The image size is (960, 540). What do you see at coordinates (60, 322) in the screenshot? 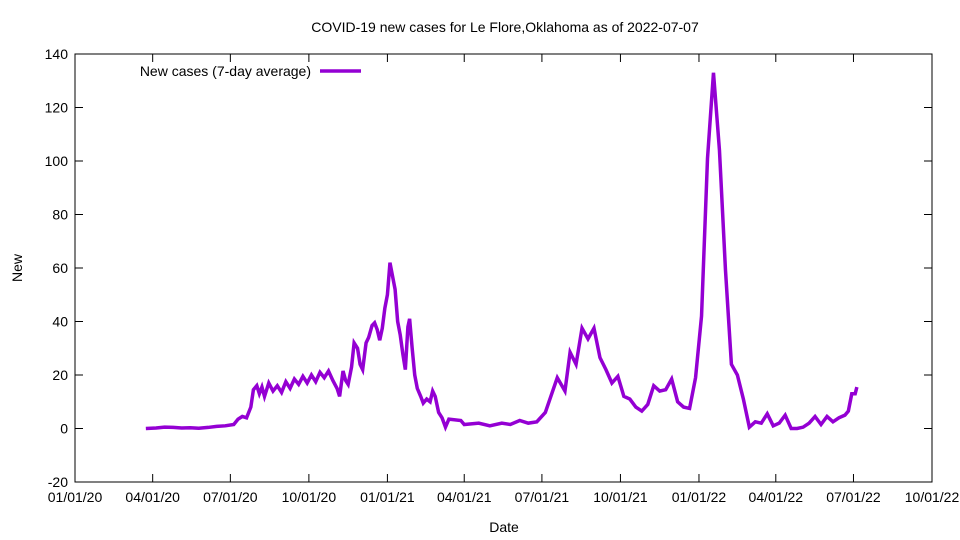
I see `y-tick-label: 40` at bounding box center [60, 322].